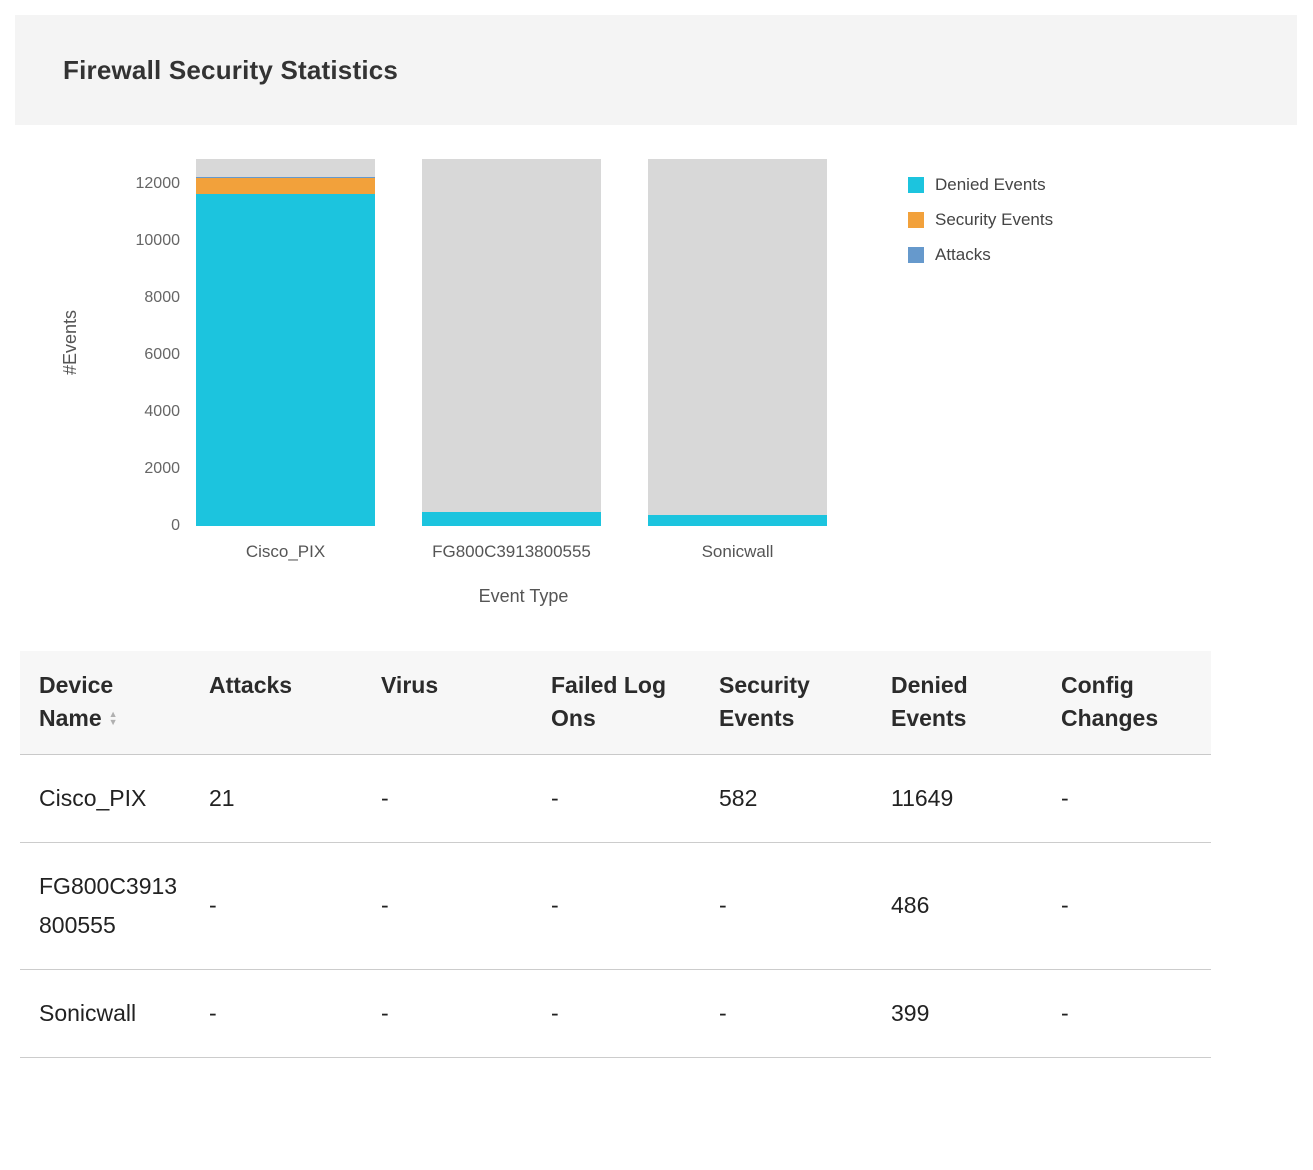 The image size is (1313, 1170). Describe the element at coordinates (957, 906) in the screenshot. I see `value-cell-denied-events: 486` at that location.